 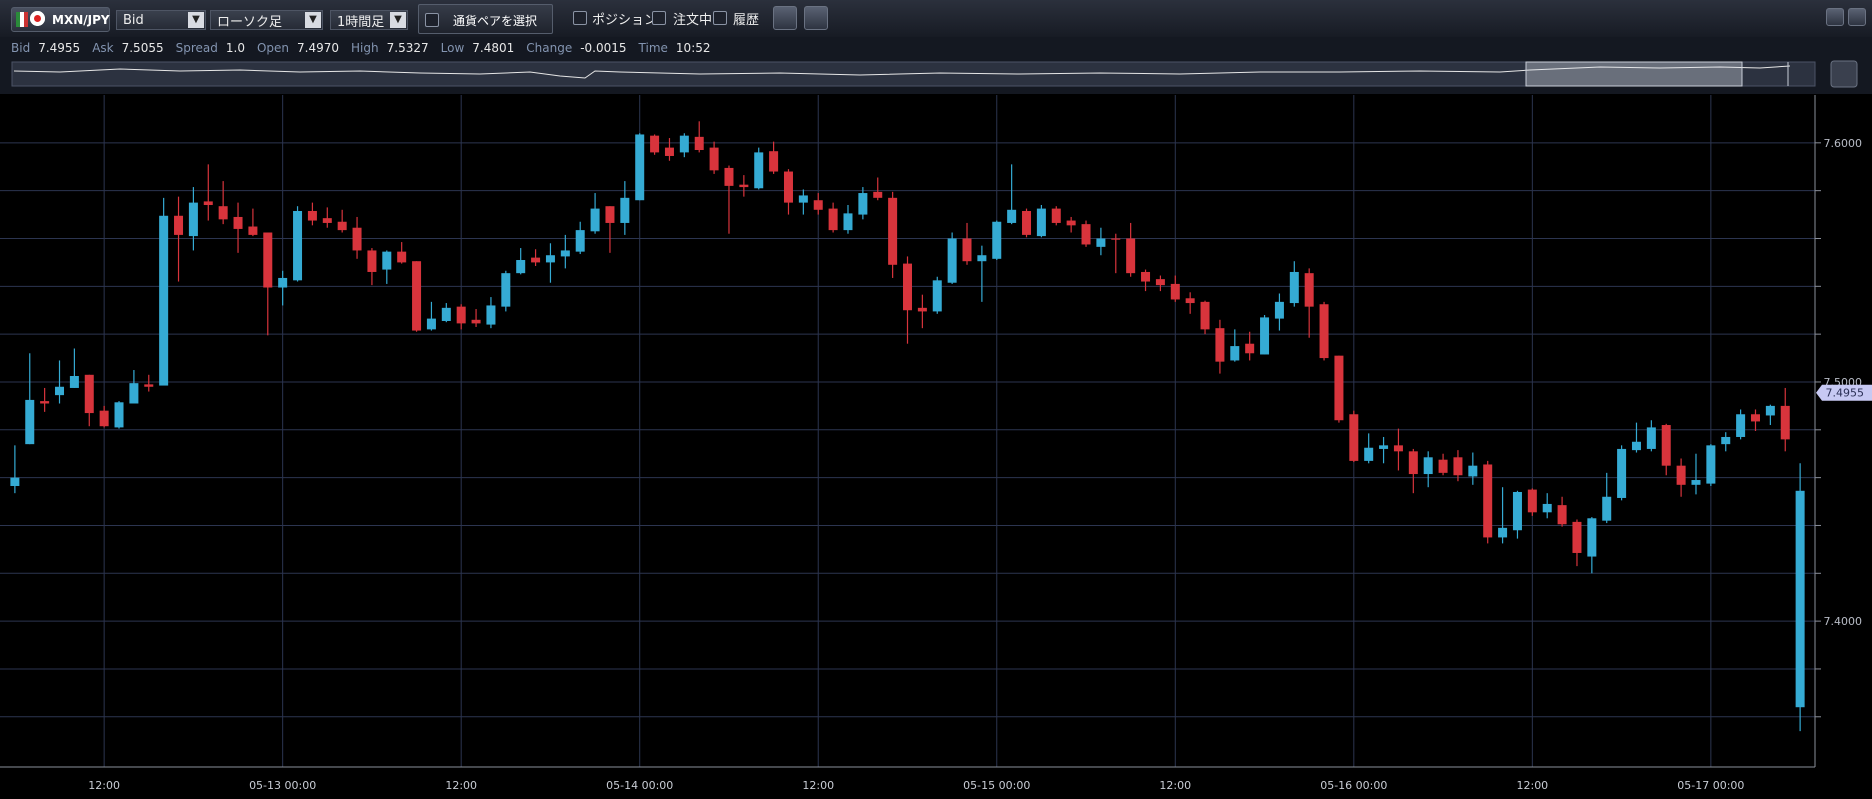 I want to click on quote-label: High, so click(x=365, y=47).